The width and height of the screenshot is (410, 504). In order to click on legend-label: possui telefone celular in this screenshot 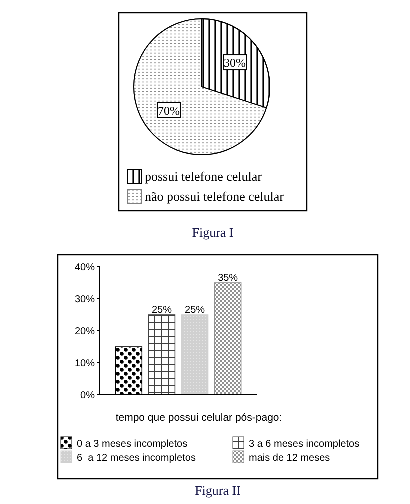, I will do `click(204, 176)`.